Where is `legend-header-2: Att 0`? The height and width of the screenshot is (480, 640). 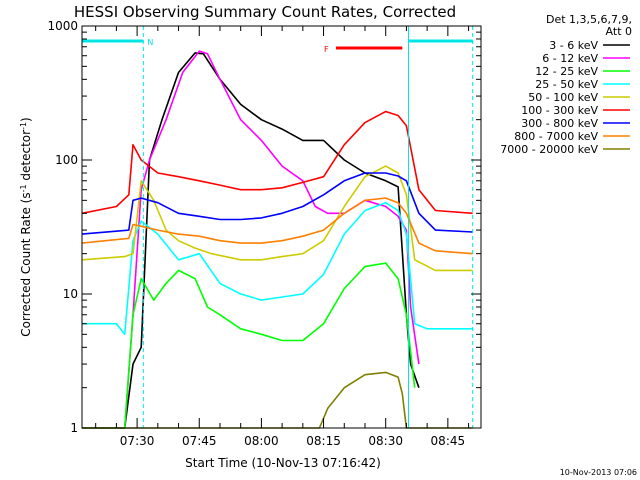
legend-header-2: Att 0 is located at coordinates (619, 31).